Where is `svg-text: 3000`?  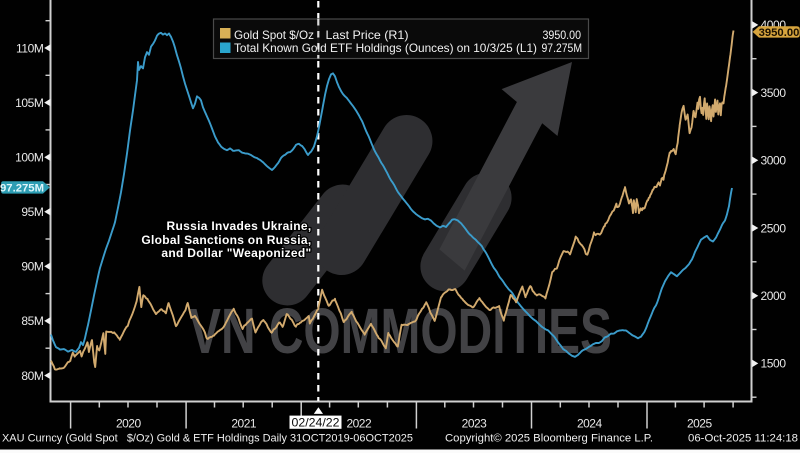 svg-text: 3000 is located at coordinates (774, 161).